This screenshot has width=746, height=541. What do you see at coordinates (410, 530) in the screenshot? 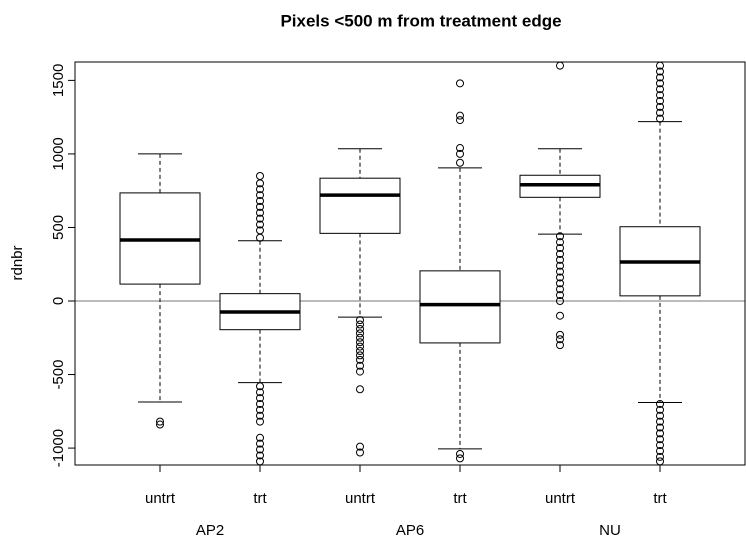
I see `group-label: AP6` at bounding box center [410, 530].